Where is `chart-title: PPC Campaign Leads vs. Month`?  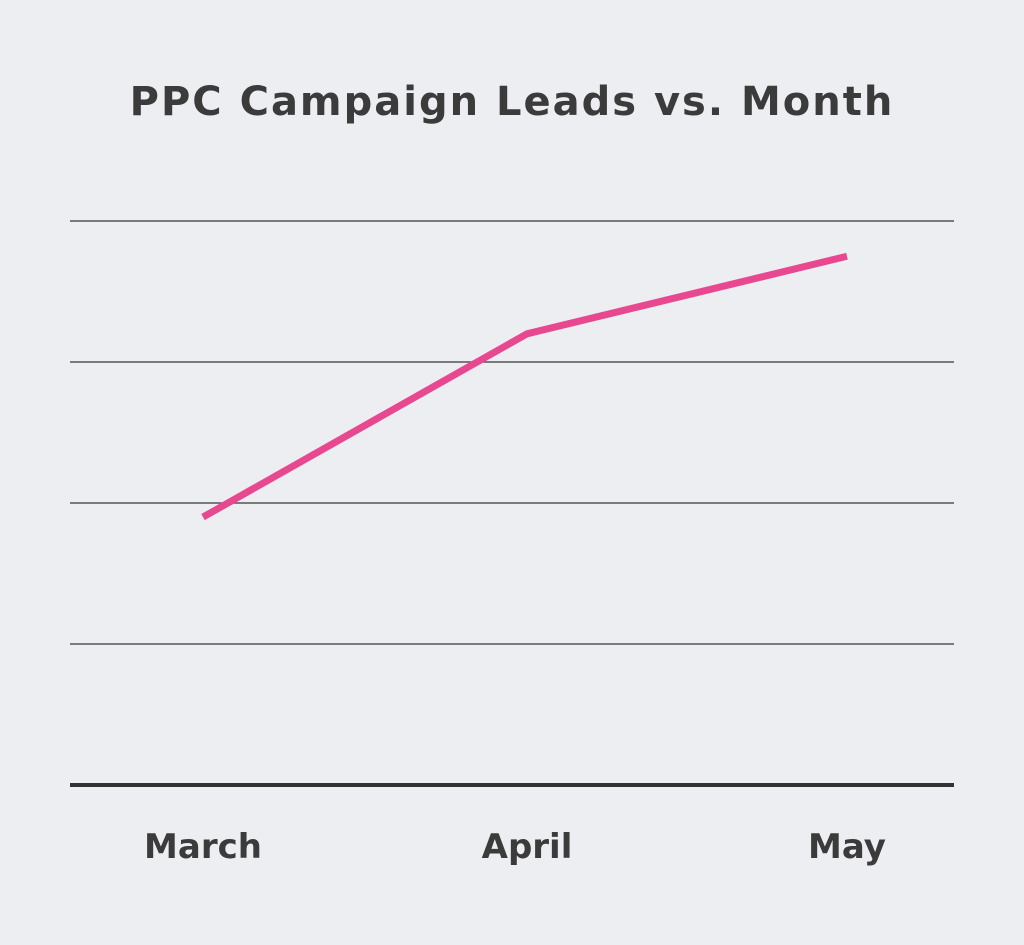
chart-title: PPC Campaign Leads vs. Month is located at coordinates (512, 102).